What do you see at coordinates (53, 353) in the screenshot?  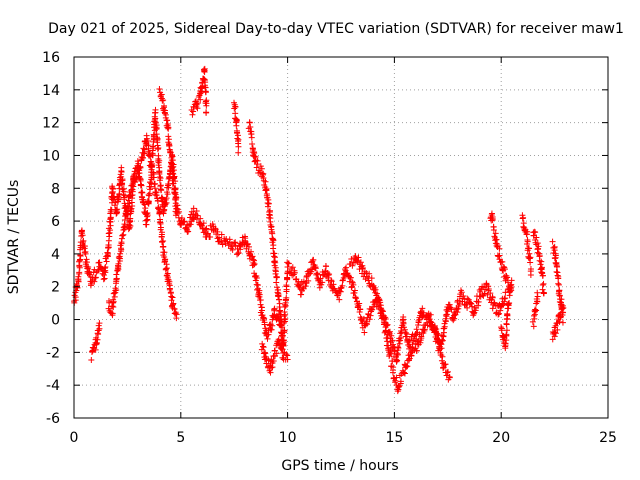 I see `y-tick-label: -2` at bounding box center [53, 353].